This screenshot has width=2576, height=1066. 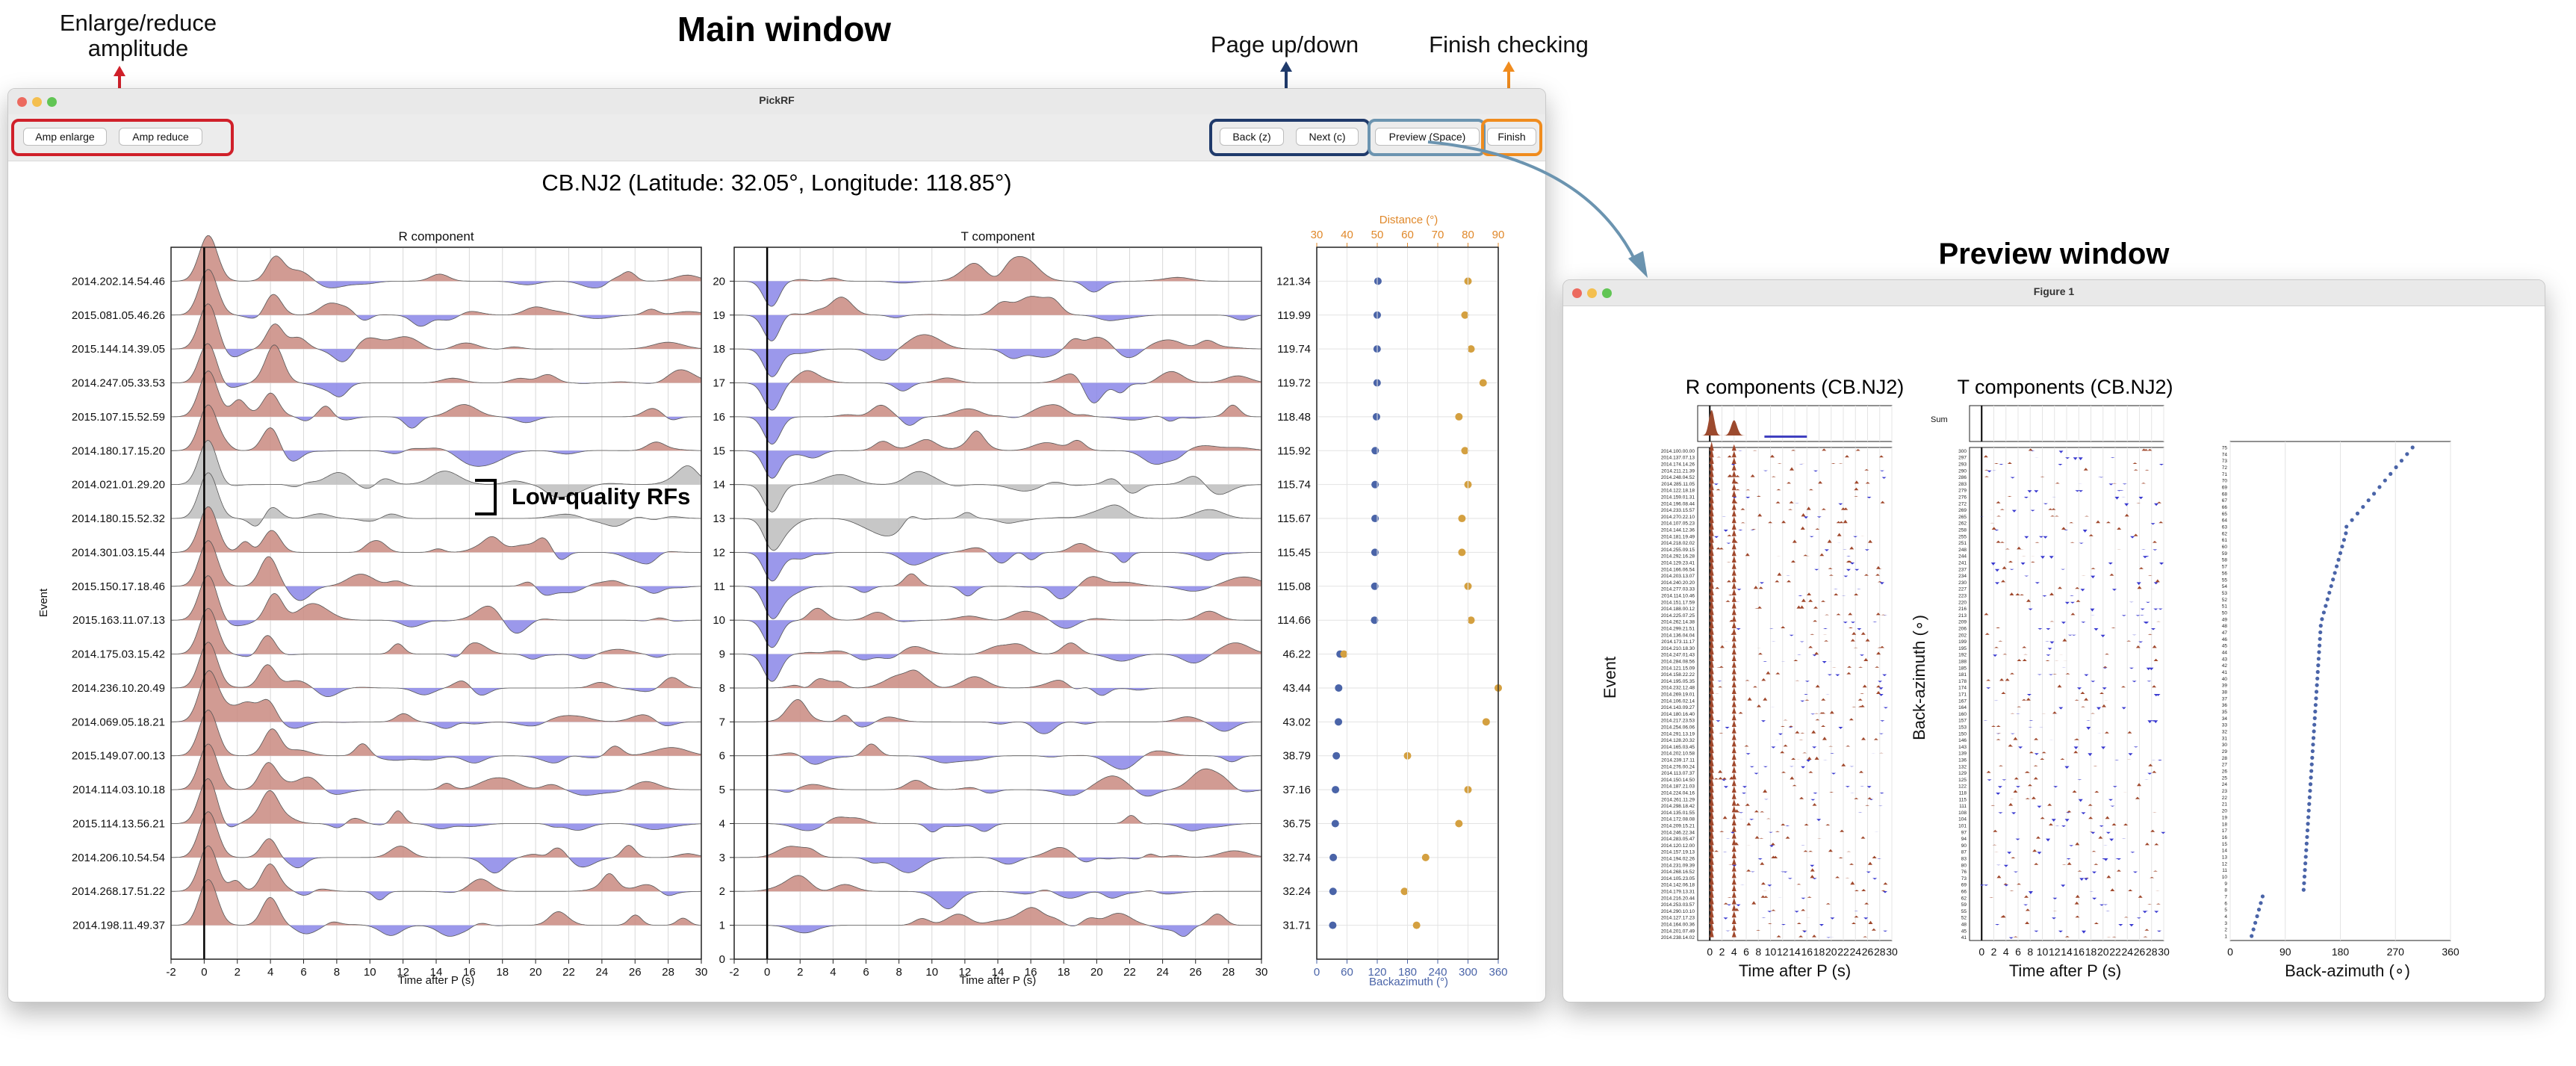 What do you see at coordinates (2225, 712) in the screenshot?
I see `preview-baz-row-label: 35` at bounding box center [2225, 712].